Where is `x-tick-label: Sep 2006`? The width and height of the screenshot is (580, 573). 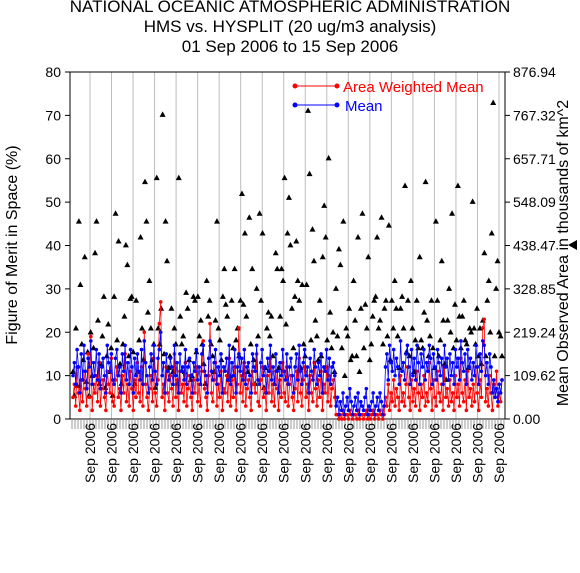 x-tick-label: Sep 2006 is located at coordinates (413, 453).